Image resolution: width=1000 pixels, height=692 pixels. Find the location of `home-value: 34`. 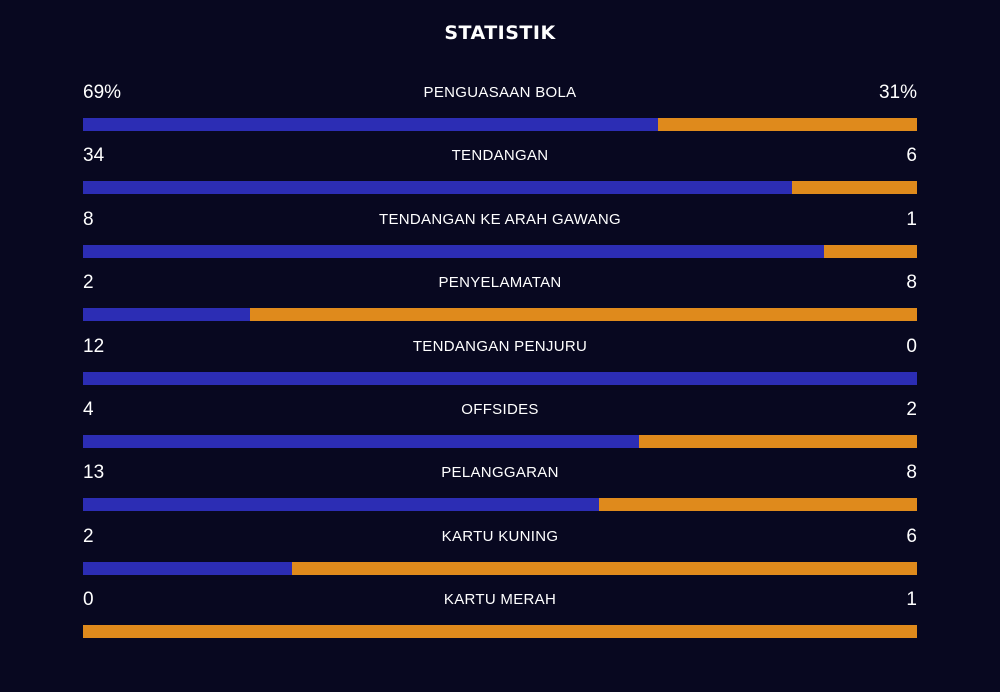

home-value: 34 is located at coordinates (94, 156).